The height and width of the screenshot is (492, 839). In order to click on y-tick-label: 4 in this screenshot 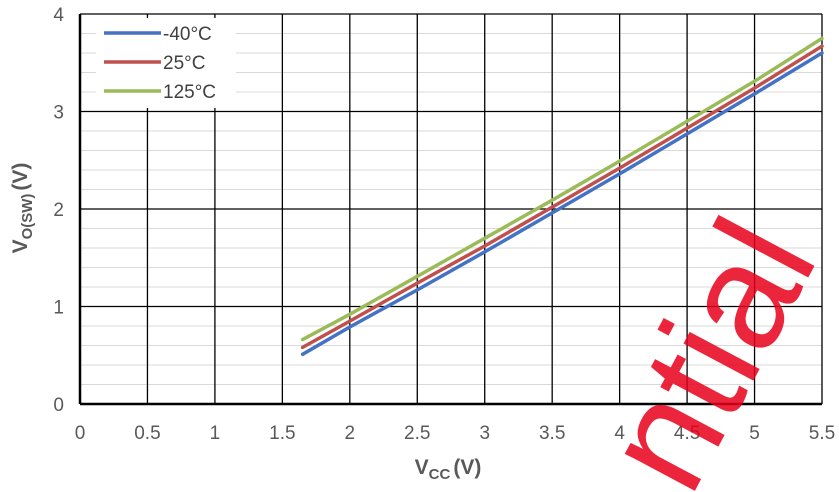, I will do `click(58, 15)`.